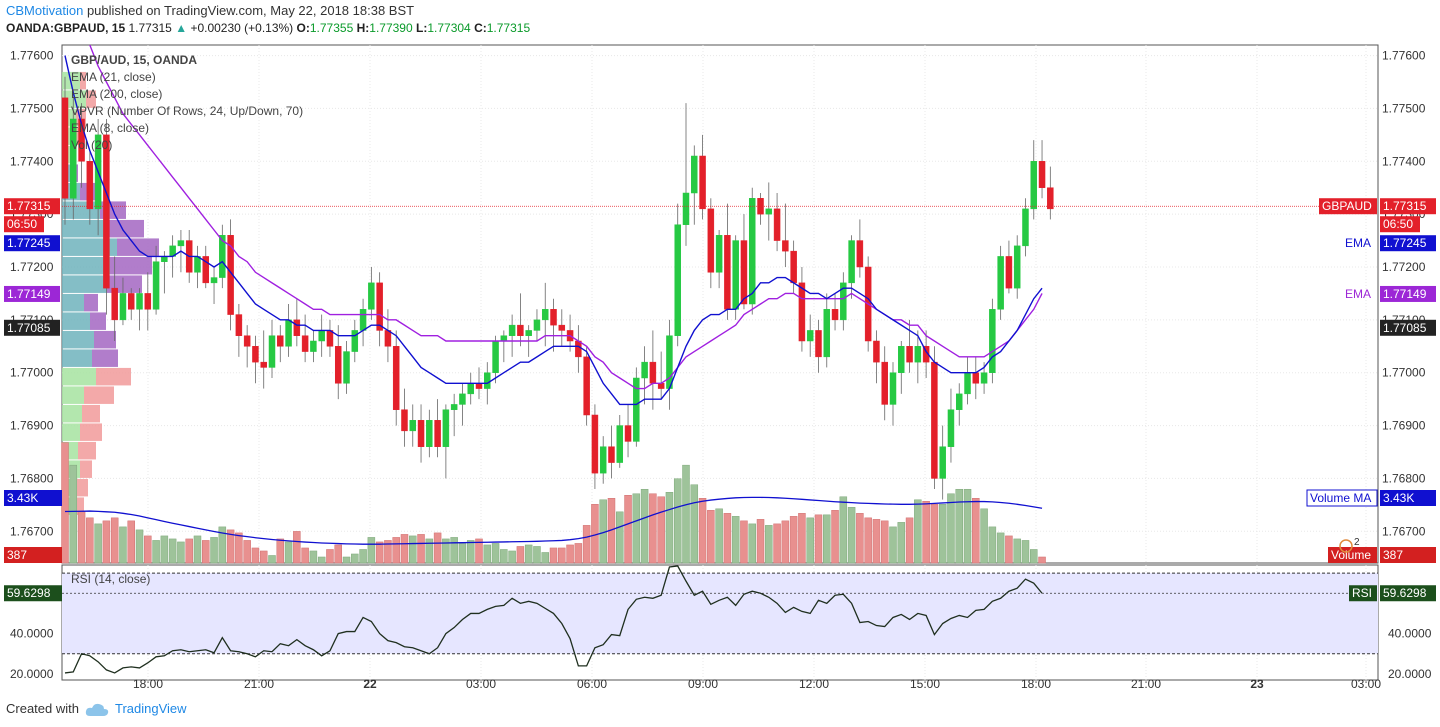 This screenshot has height=727, width=1440. Describe the element at coordinates (331, 28) in the screenshot. I see `open-value: 1.77355` at that location.